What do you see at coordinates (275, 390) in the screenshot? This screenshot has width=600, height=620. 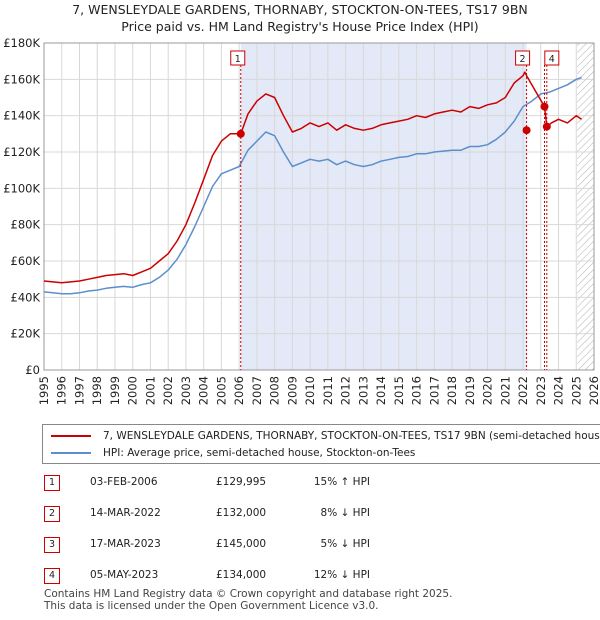 I see `x-tick-label: 2008` at bounding box center [275, 390].